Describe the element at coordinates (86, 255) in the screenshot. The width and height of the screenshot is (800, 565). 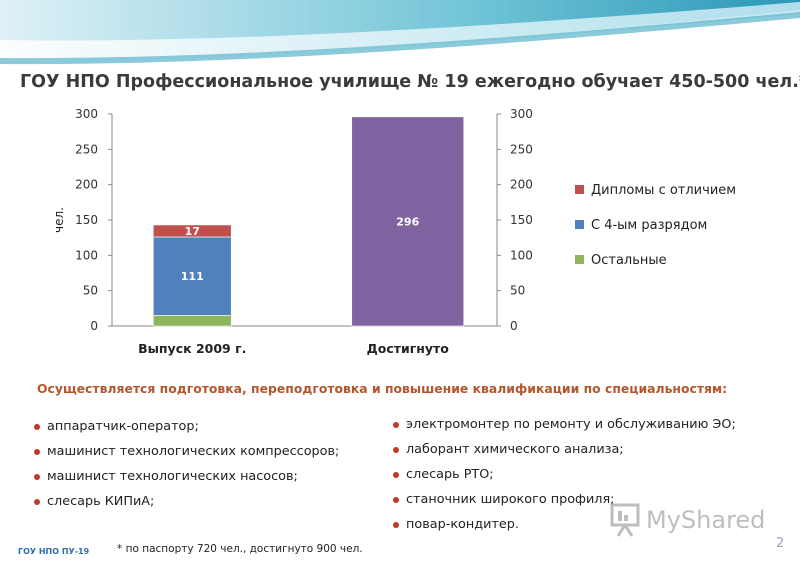
I see `y-tick-label-left: 100` at that location.